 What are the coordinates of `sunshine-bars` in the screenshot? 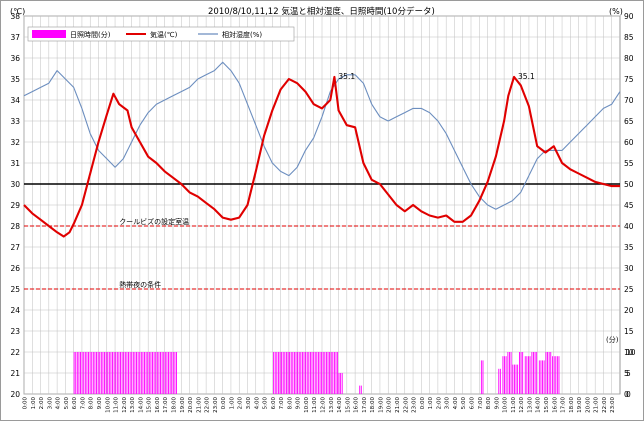 It's located at (316, 373).